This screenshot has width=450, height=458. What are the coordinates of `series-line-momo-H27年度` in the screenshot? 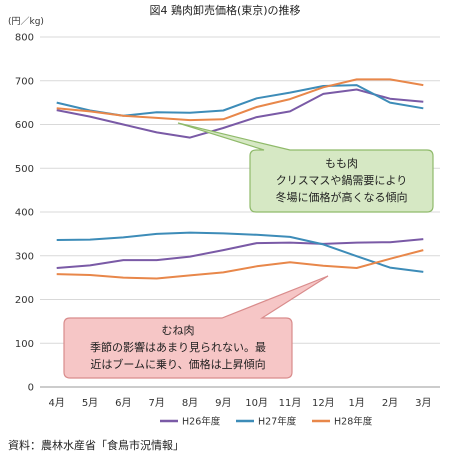 It's located at (240, 100).